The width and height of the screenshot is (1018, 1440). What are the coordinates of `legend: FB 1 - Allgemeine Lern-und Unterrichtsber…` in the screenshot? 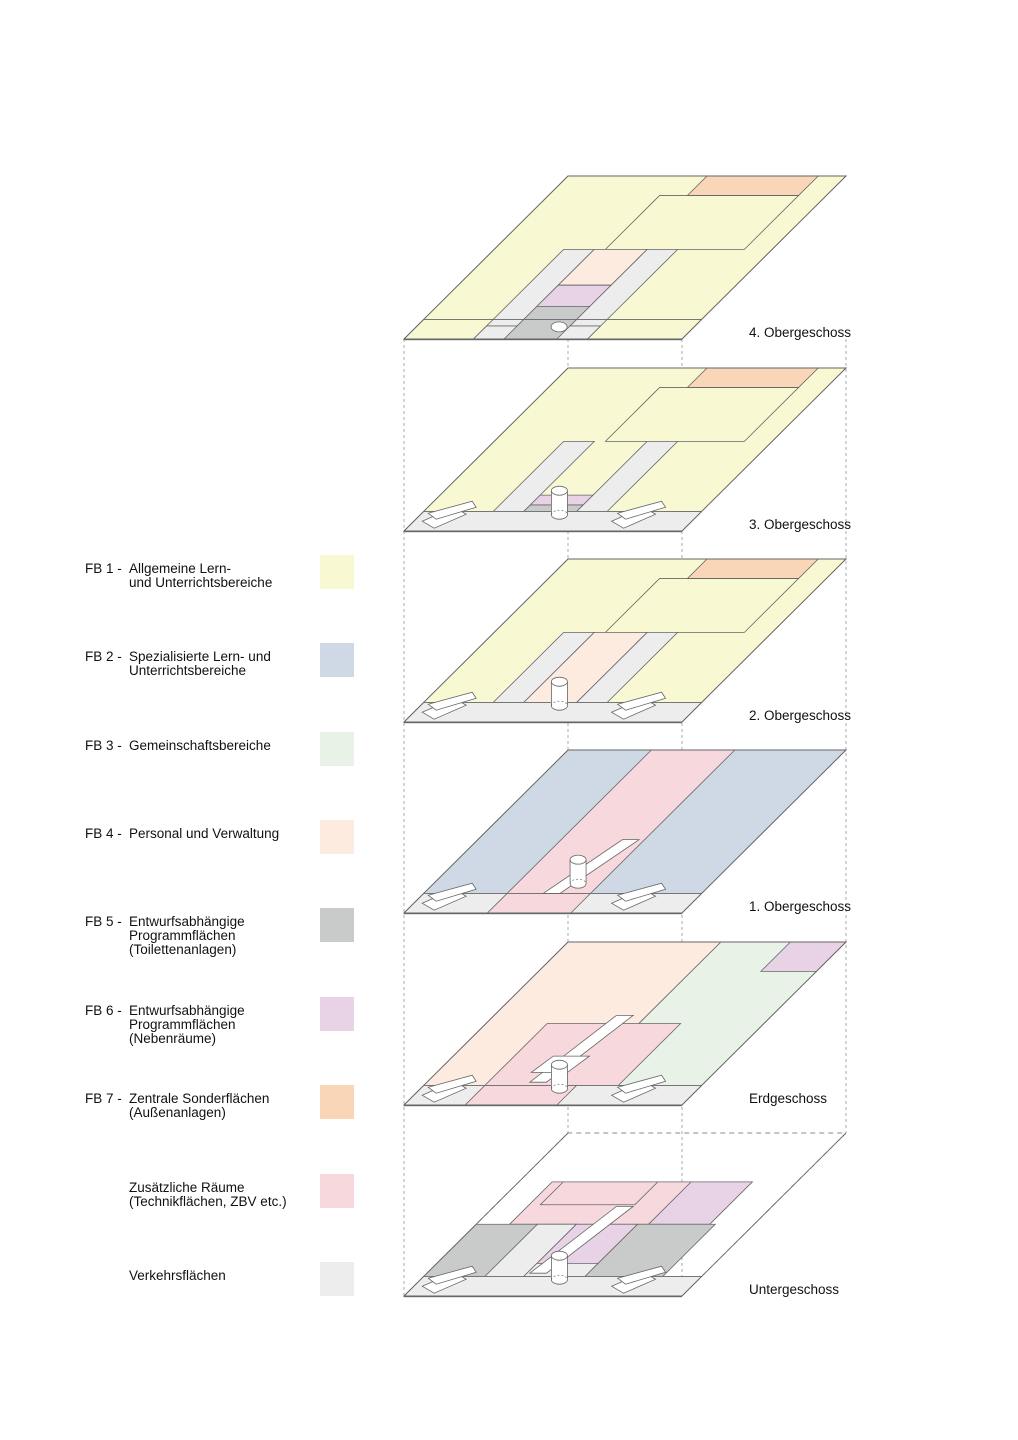 It's located at (219, 925).